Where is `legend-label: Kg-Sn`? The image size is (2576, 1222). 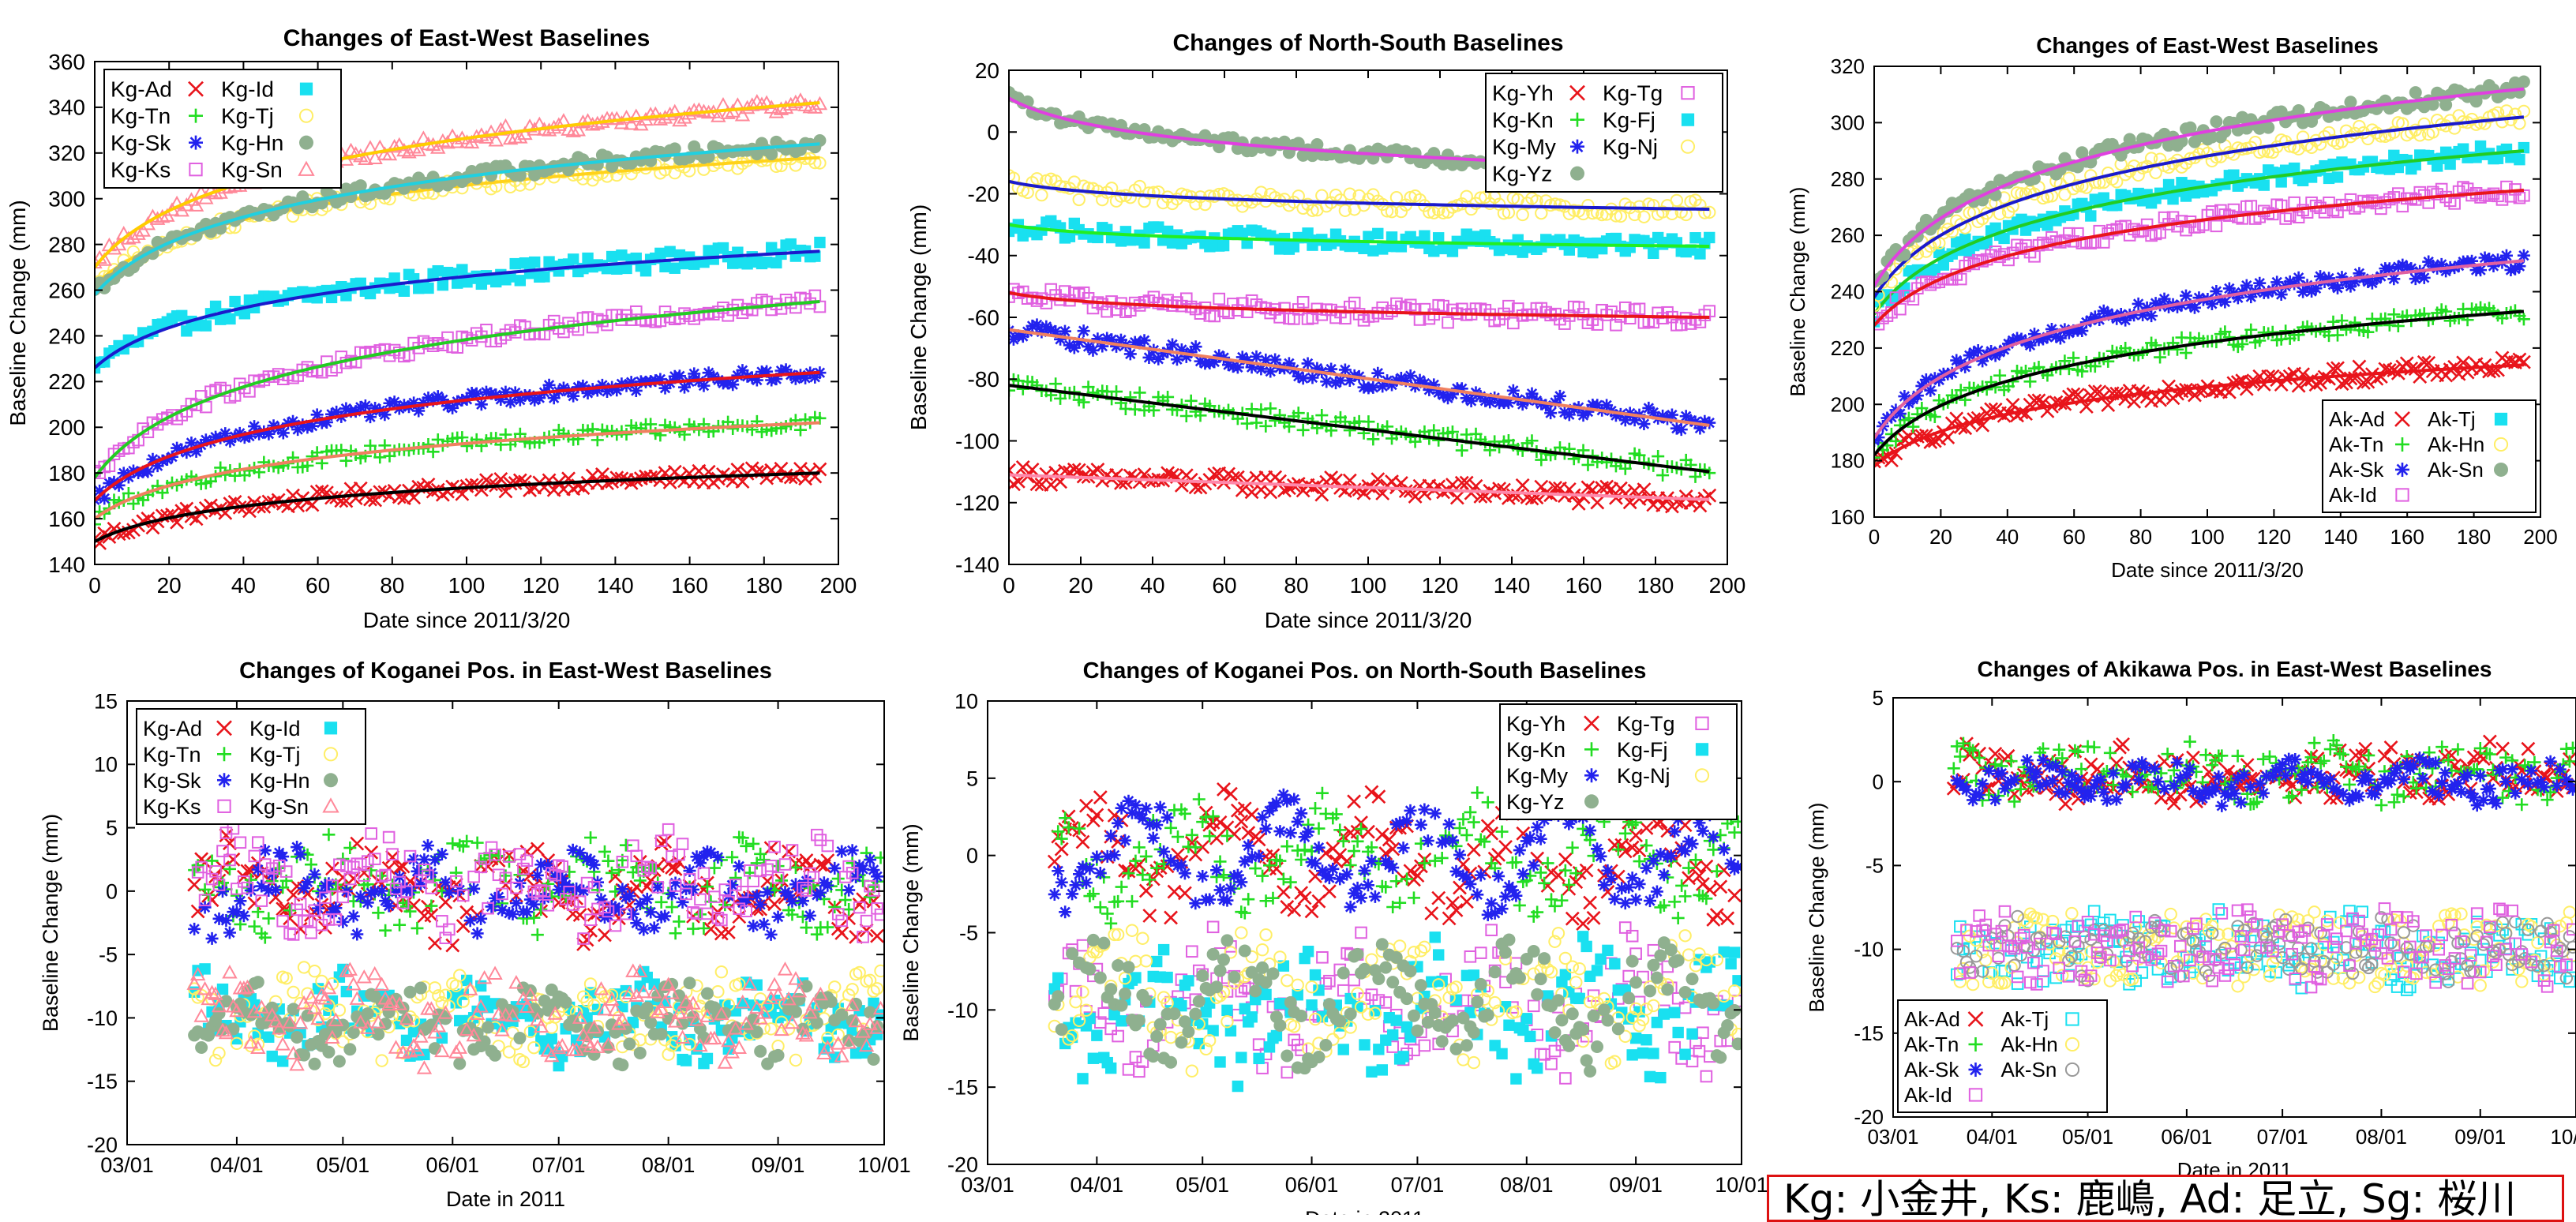 legend-label: Kg-Sn is located at coordinates (252, 169).